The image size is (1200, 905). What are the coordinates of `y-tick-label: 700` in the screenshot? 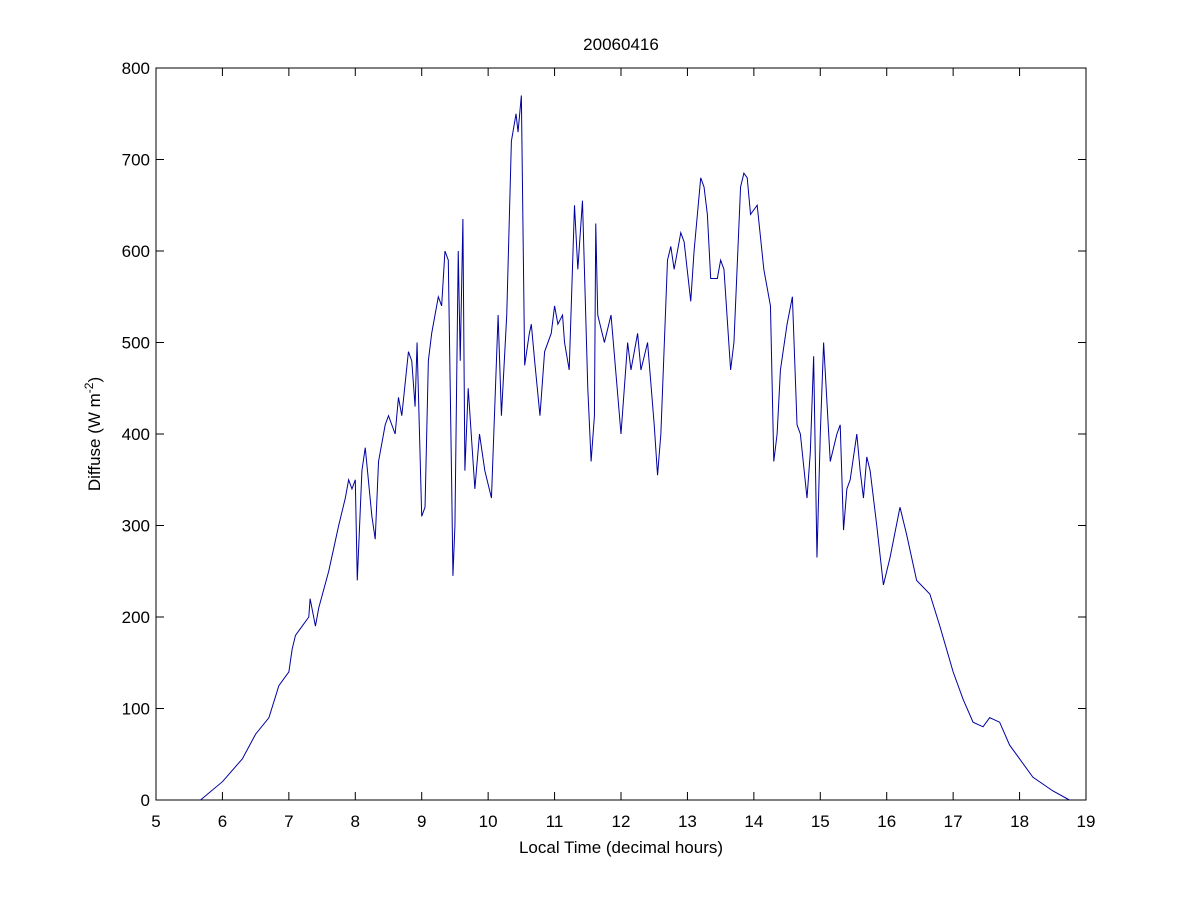 It's located at (136, 160).